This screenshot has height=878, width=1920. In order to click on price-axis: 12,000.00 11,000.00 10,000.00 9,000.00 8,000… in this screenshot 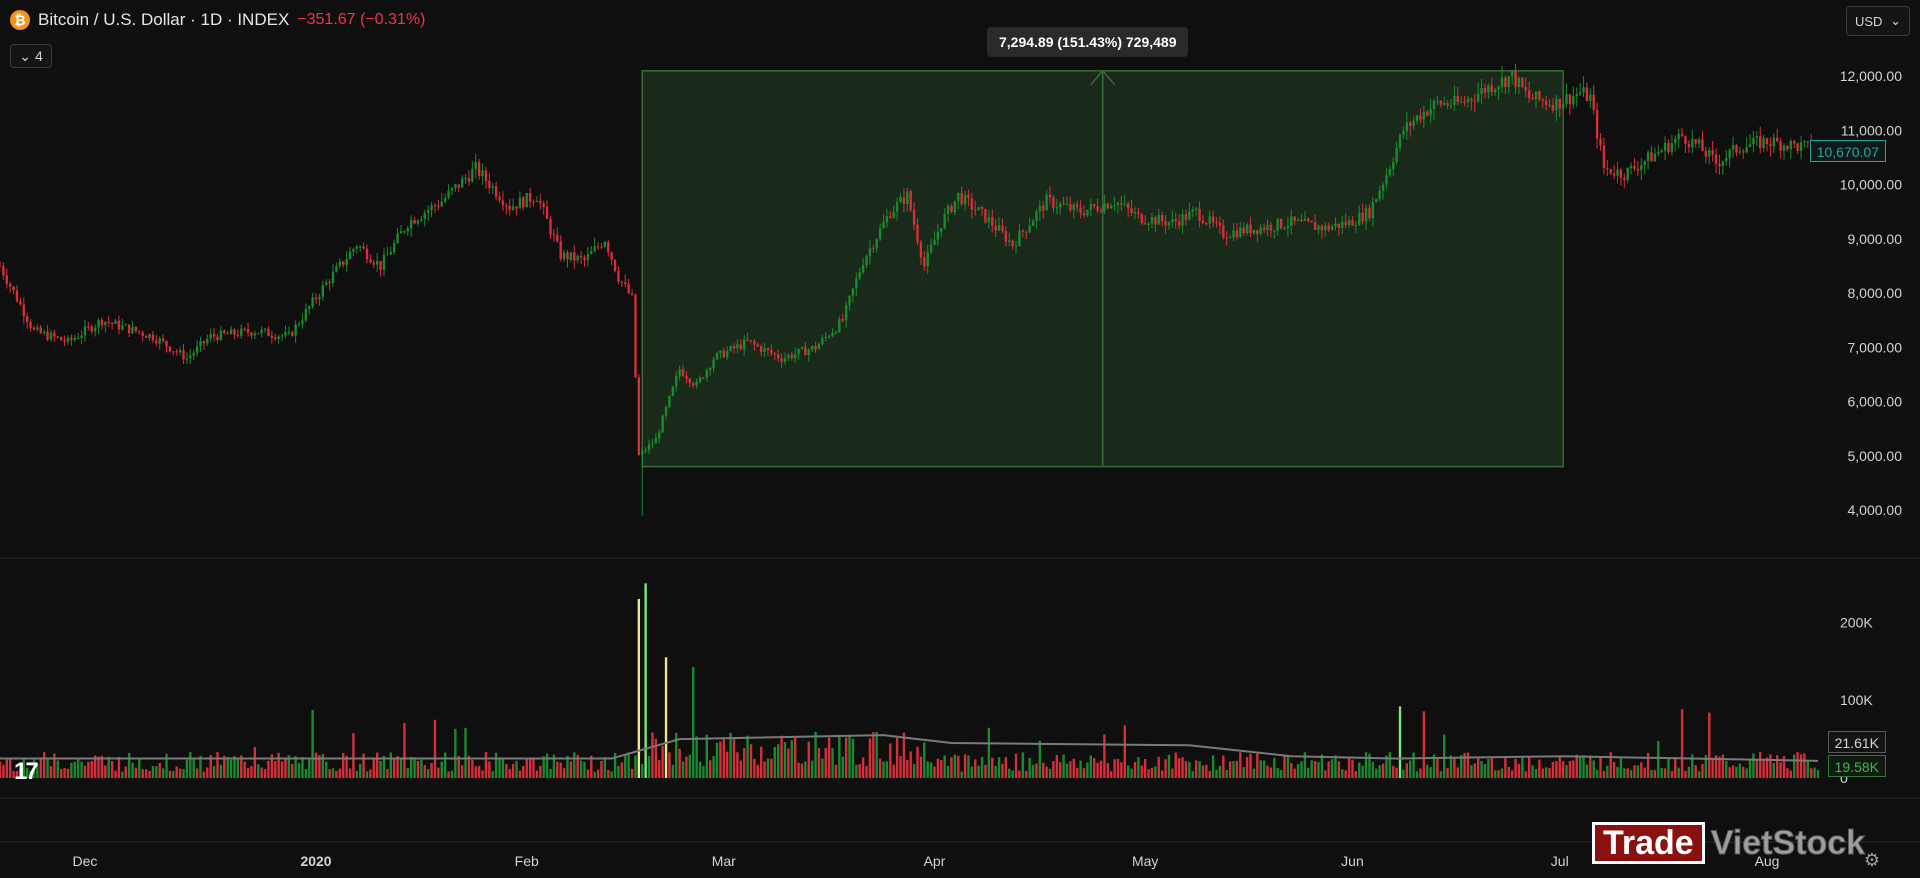, I will do `click(1871, 293)`.